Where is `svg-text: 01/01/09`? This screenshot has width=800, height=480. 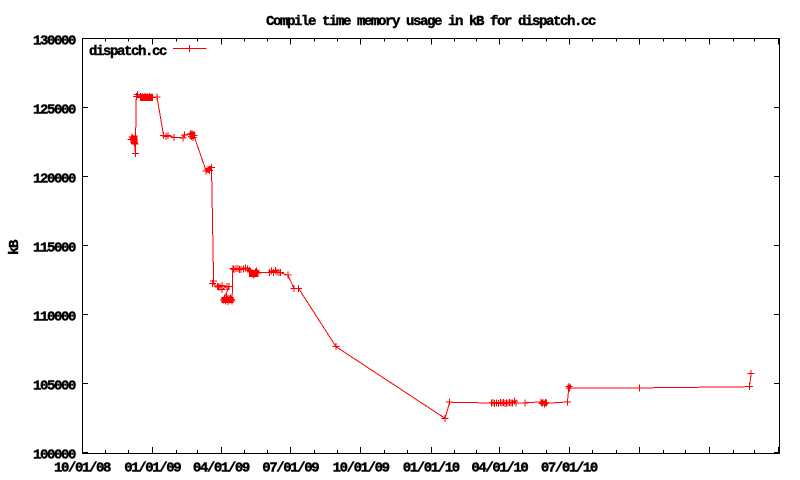
svg-text: 01/01/09 is located at coordinates (152, 469).